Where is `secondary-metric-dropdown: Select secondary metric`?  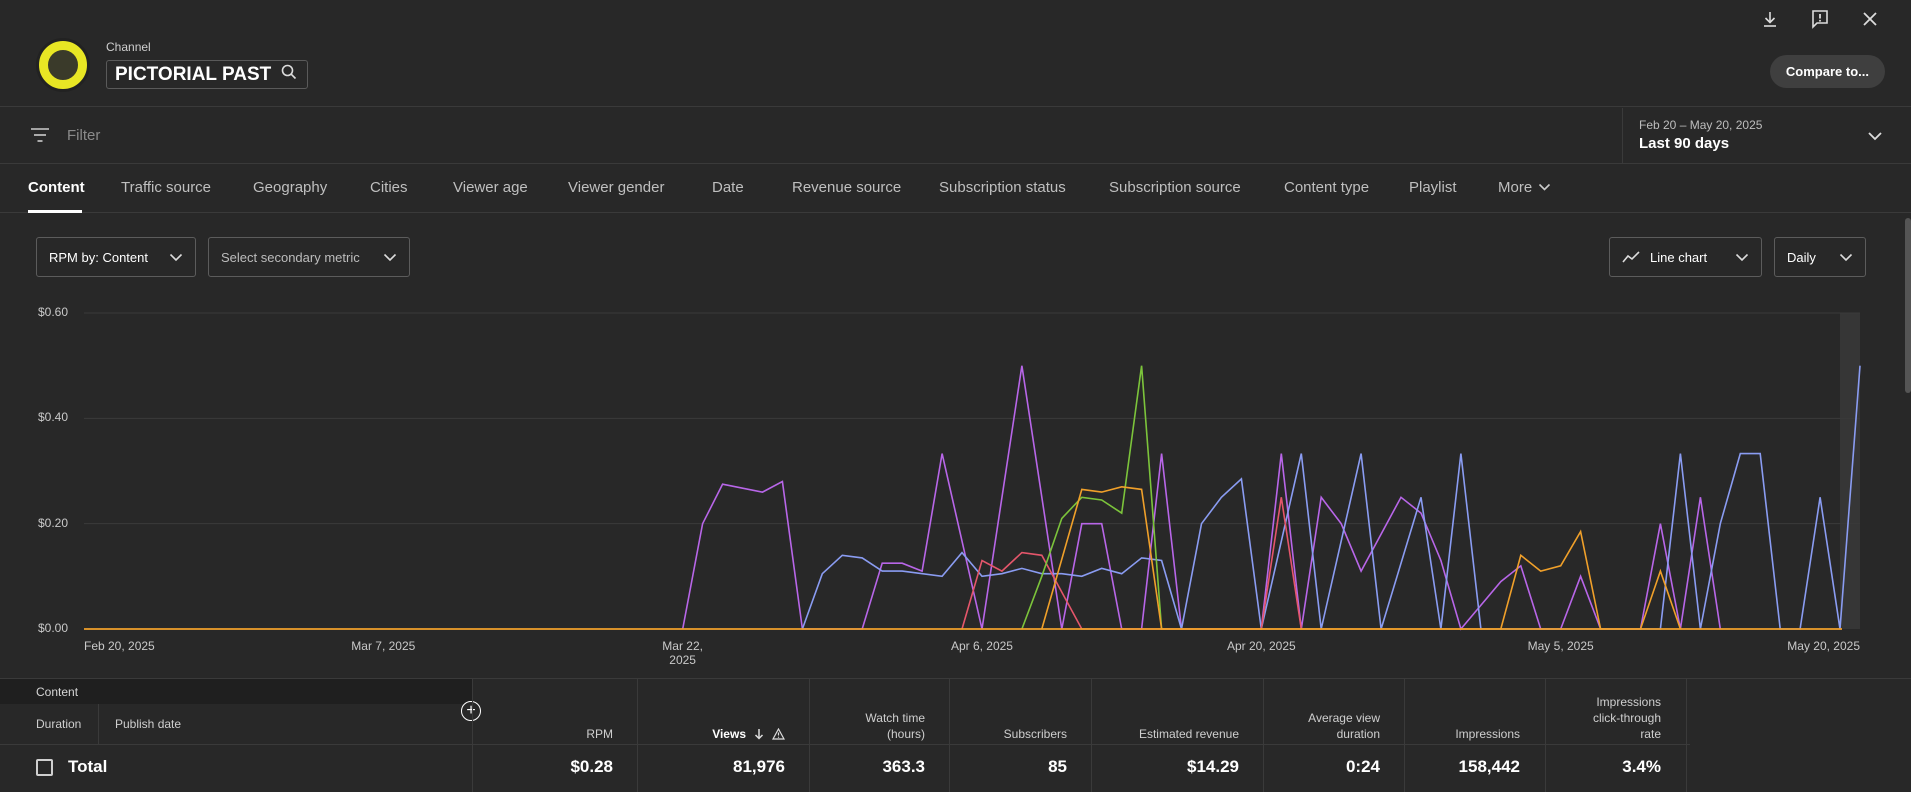
secondary-metric-dropdown: Select secondary metric is located at coordinates (309, 257).